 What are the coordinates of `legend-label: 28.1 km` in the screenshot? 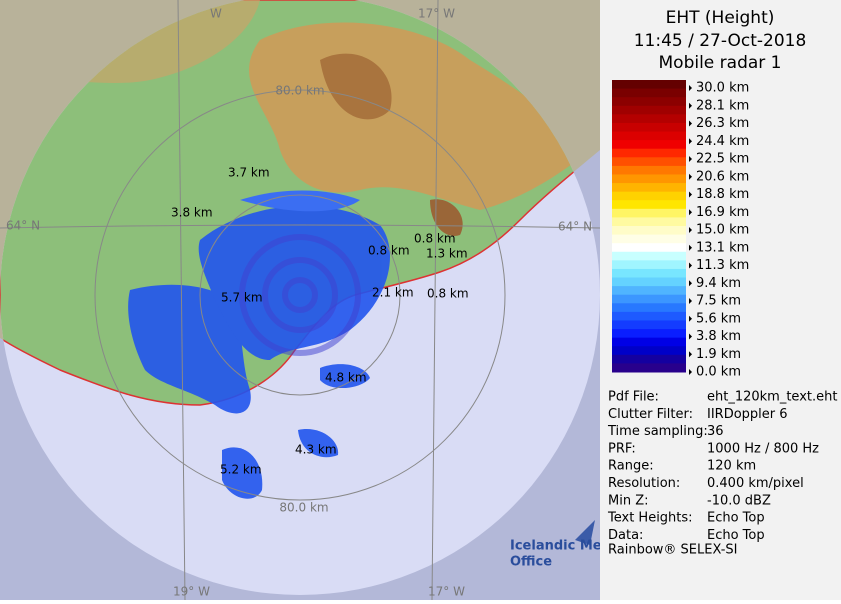 It's located at (722, 105).